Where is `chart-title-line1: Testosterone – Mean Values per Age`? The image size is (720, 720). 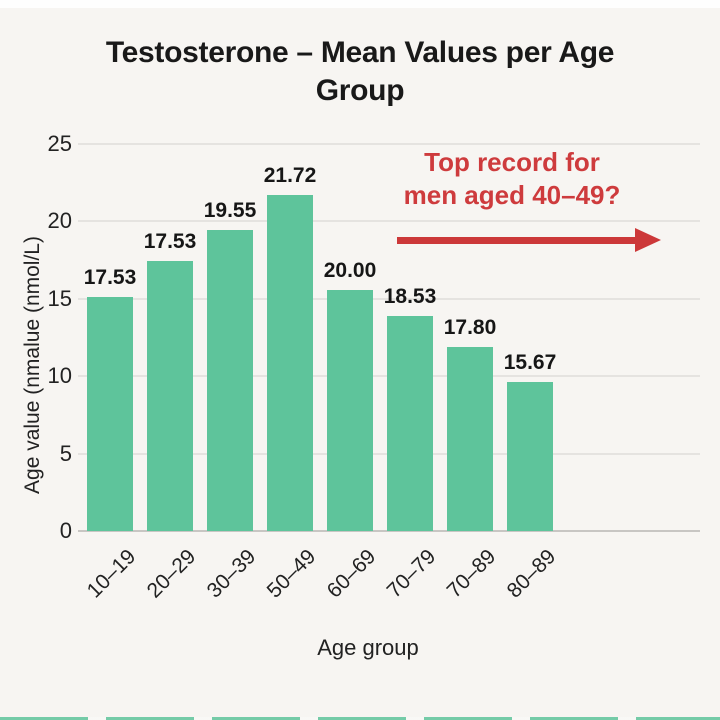
chart-title-line1: Testosterone – Mean Values per Age is located at coordinates (360, 52).